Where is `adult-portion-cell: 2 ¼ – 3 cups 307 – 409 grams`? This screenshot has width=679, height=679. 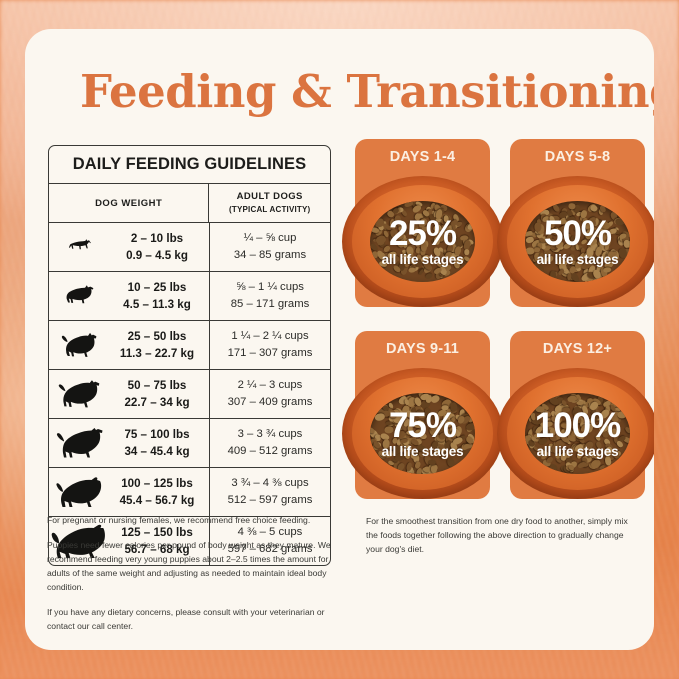 adult-portion-cell: 2 ¼ – 3 cups 307 – 409 grams is located at coordinates (269, 394).